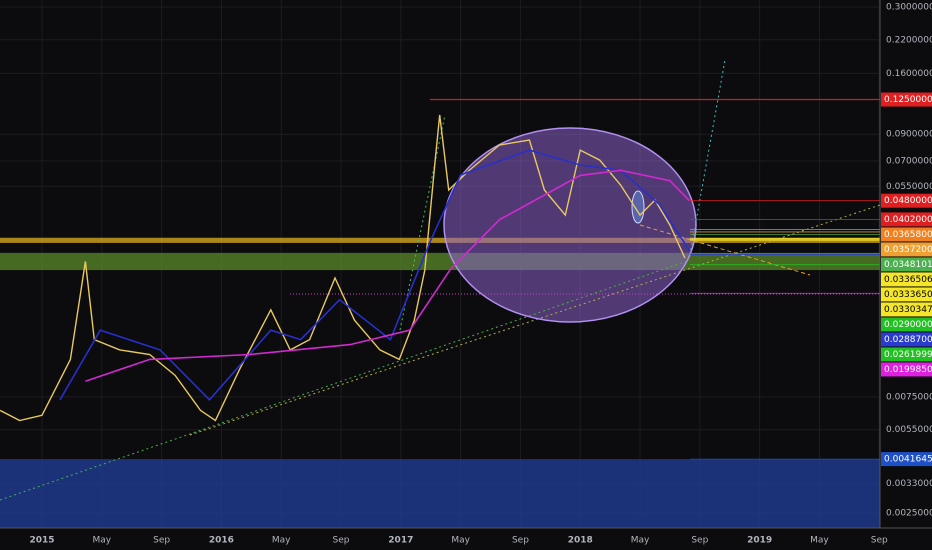 This screenshot has height=550, width=932. I want to click on price-tag-label: 0.00416450, so click(908, 460).